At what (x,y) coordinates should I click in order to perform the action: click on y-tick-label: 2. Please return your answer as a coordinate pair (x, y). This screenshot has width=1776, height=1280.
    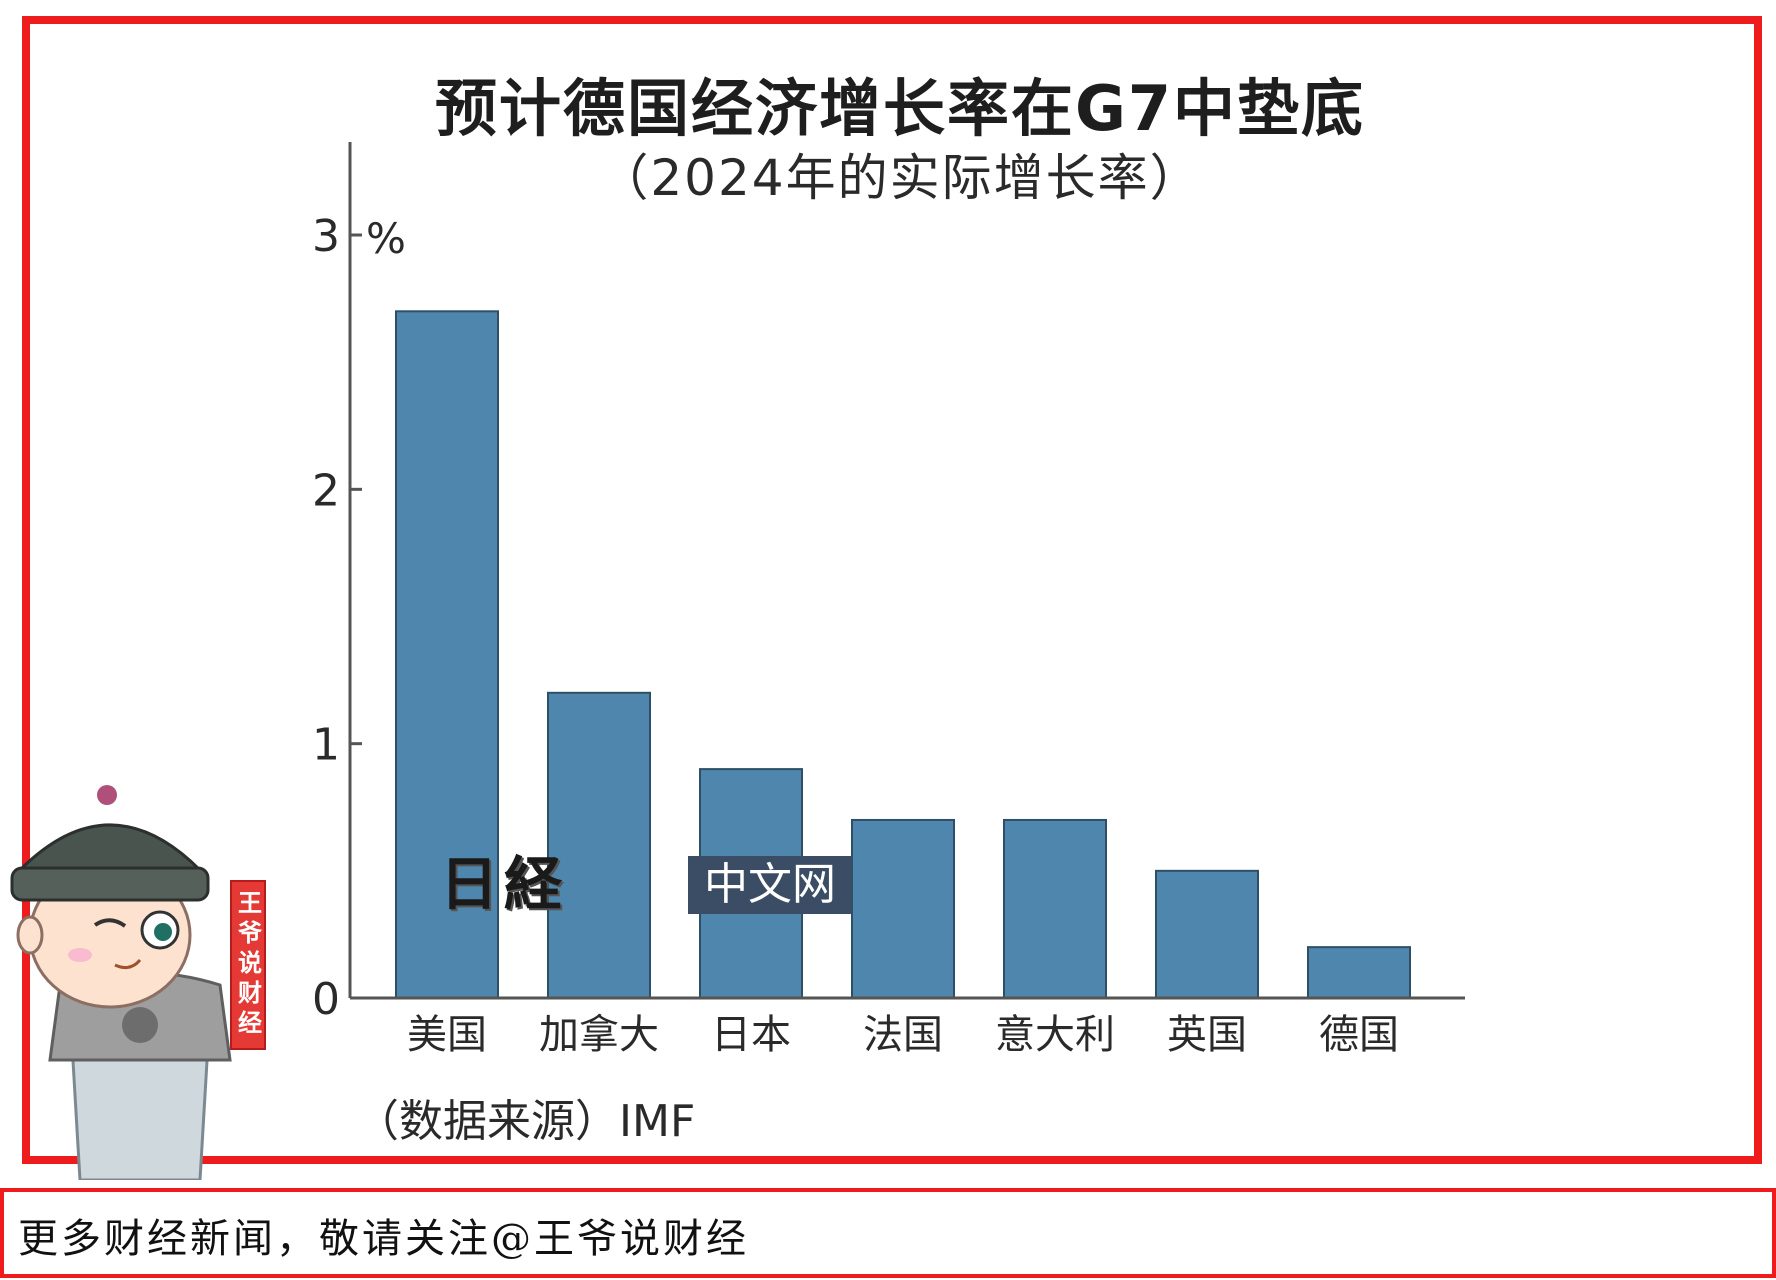
    Looking at the image, I should click on (326, 490).